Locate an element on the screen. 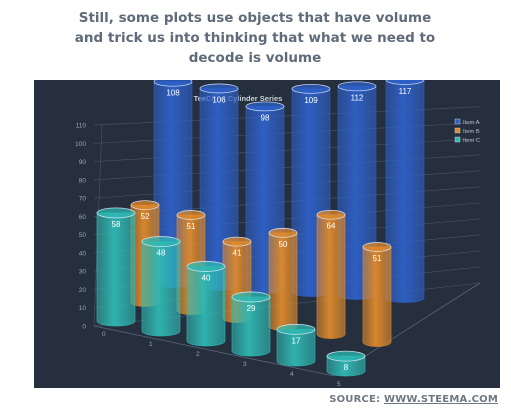 The width and height of the screenshot is (511, 413). cylinder-item-b-5: 51 is located at coordinates (377, 294).